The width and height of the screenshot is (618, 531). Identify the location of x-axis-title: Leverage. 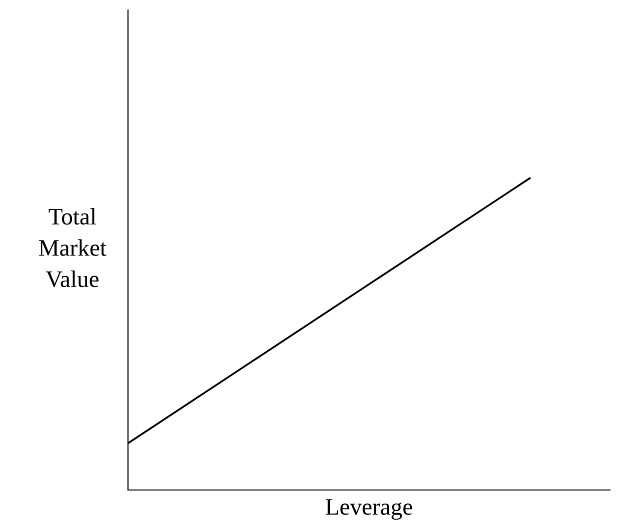
(369, 509).